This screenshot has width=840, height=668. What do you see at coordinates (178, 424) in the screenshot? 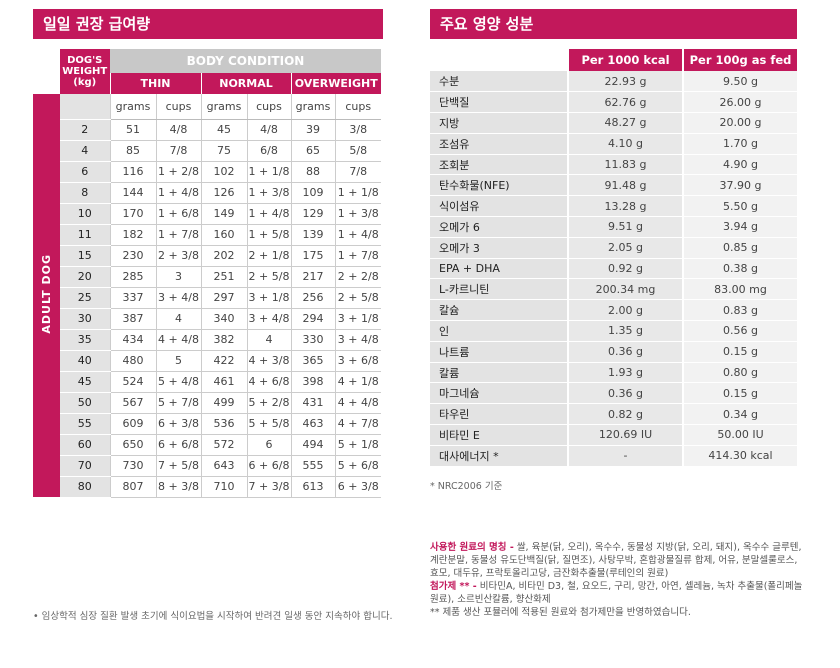
I see `cell-thin-cups: 6 + 3/8` at bounding box center [178, 424].